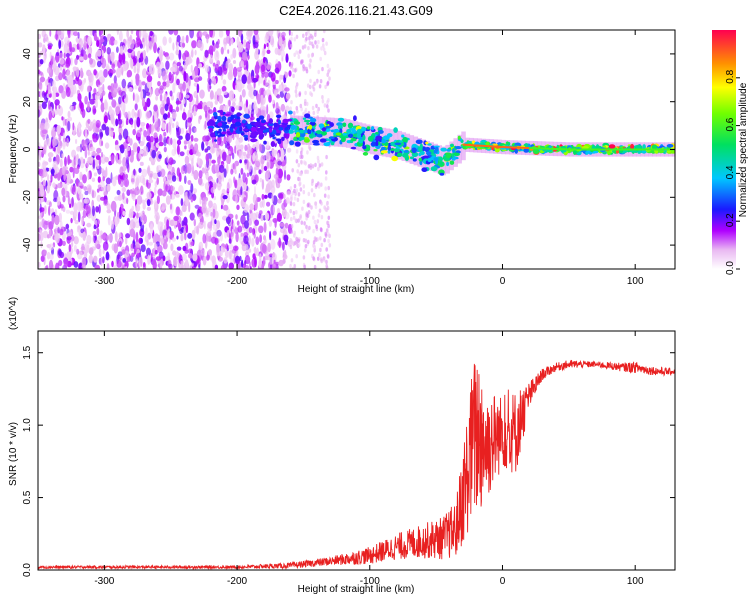 This screenshot has width=750, height=600. Describe the element at coordinates (27, 149) in the screenshot. I see `y-tick-label: 0` at that location.